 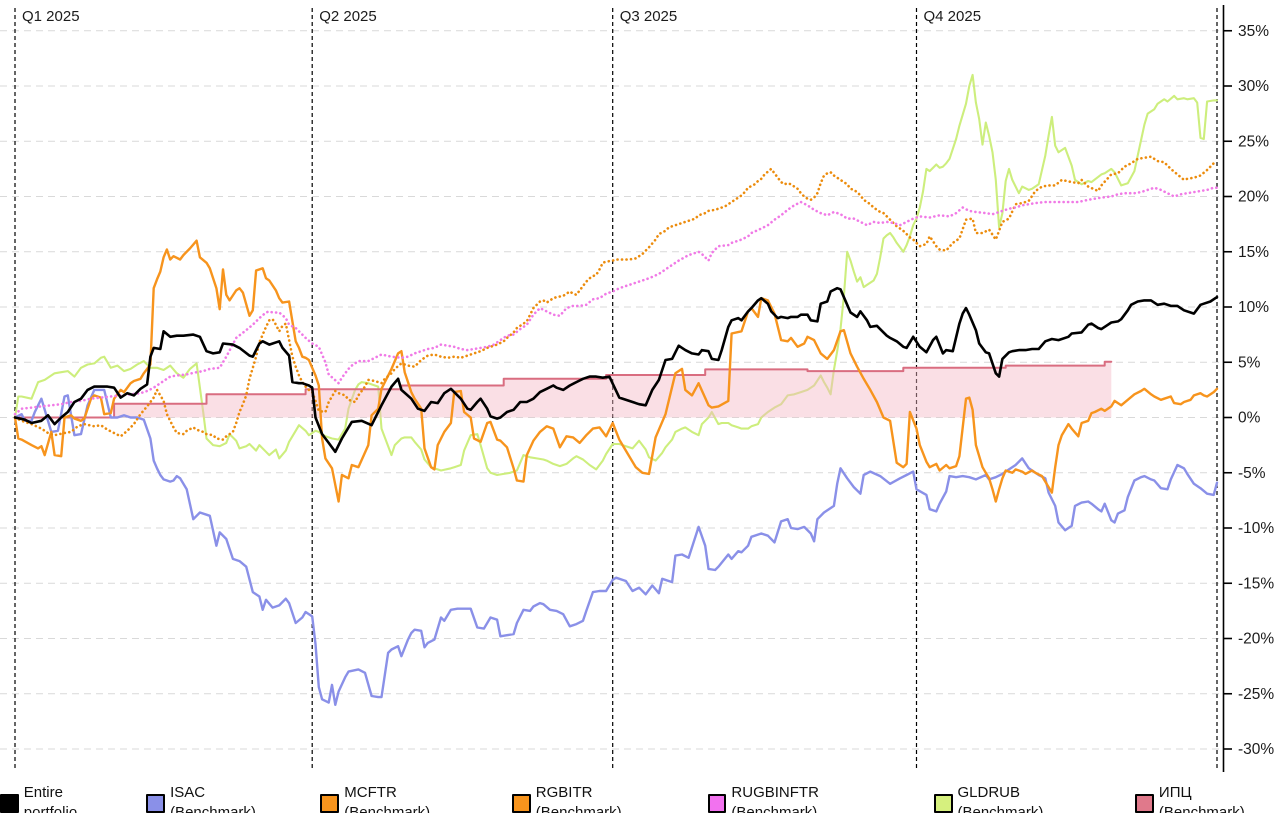 I want to click on quarter-label-3: Q3 2025, so click(x=649, y=16).